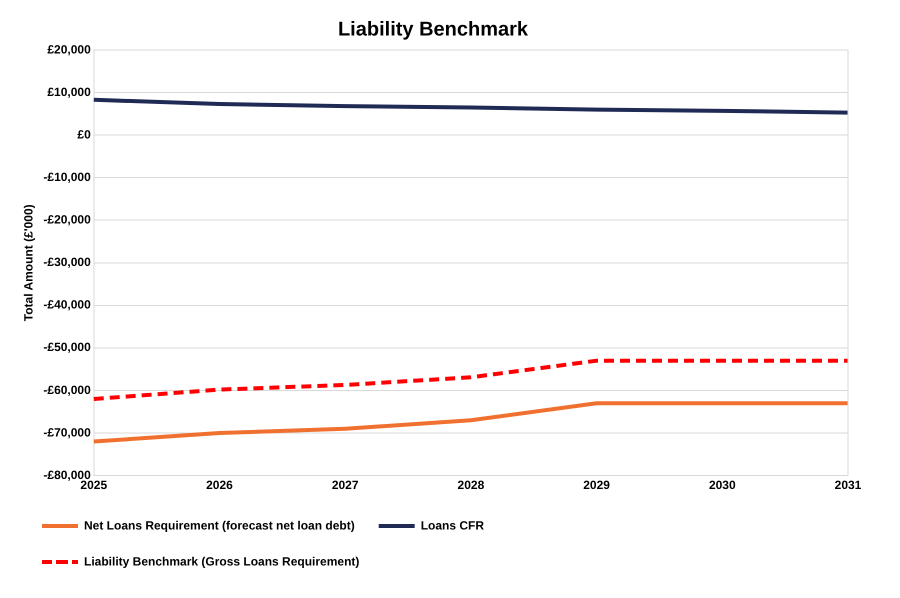 This screenshot has width=900, height=598. Describe the element at coordinates (848, 485) in the screenshot. I see `x-tick-label: 2031` at that location.